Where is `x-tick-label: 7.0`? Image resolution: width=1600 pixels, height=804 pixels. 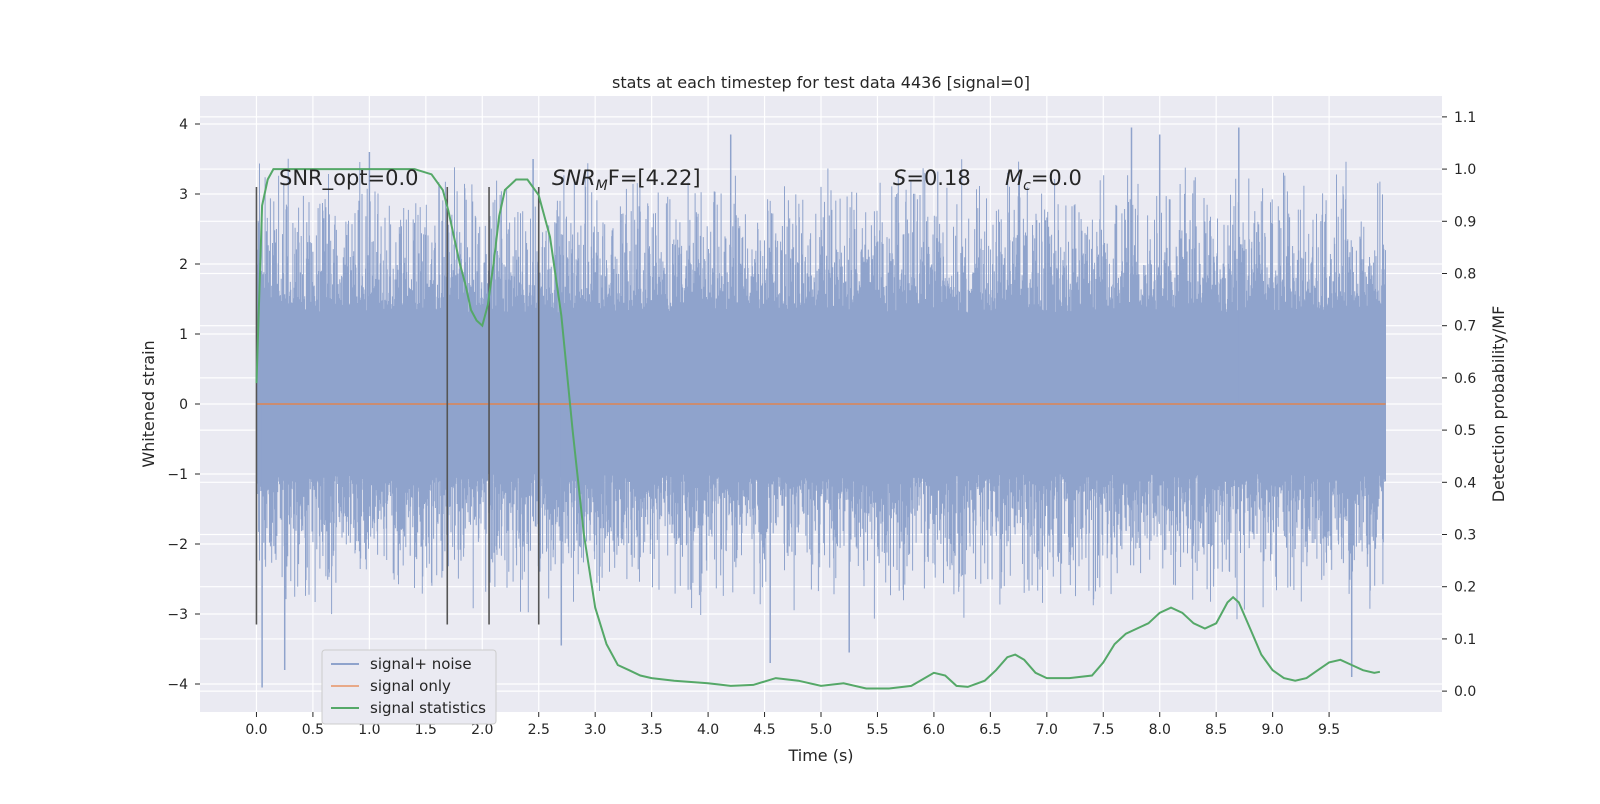 x-tick-label: 7.0 is located at coordinates (1047, 730).